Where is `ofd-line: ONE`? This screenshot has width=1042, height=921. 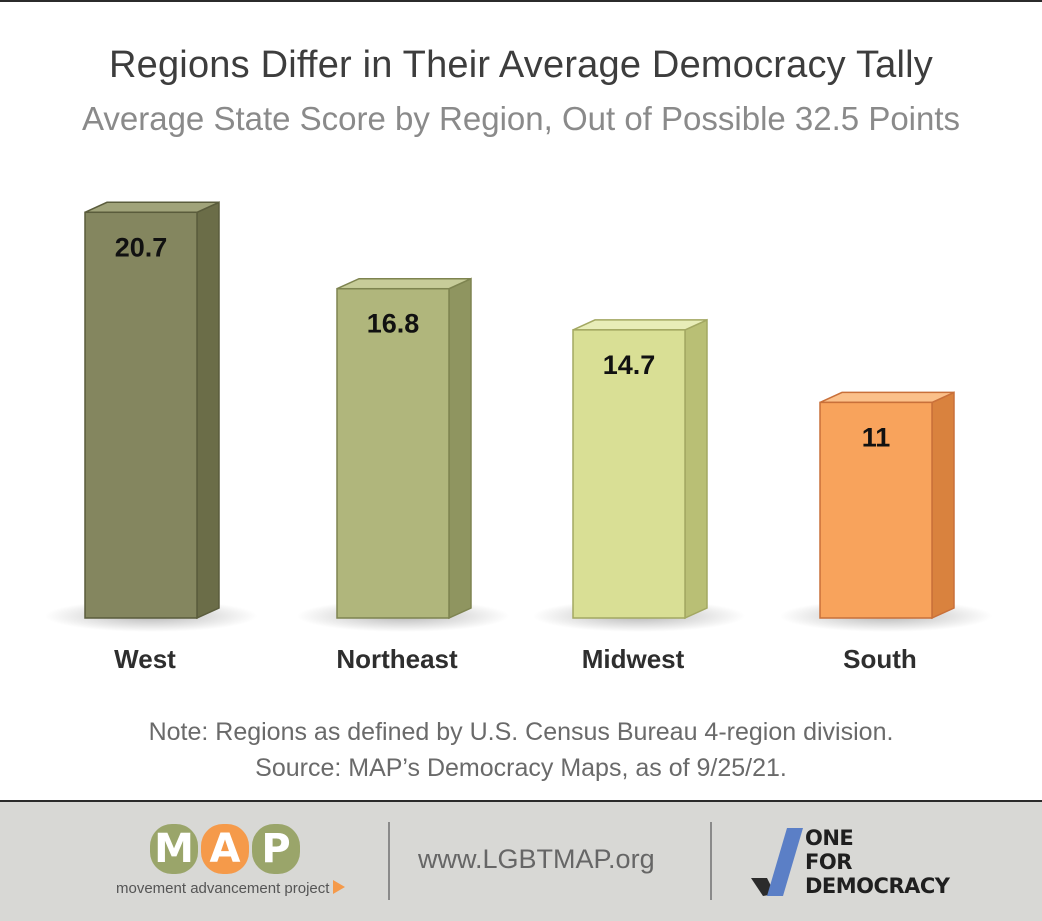 ofd-line: ONE is located at coordinates (829, 838).